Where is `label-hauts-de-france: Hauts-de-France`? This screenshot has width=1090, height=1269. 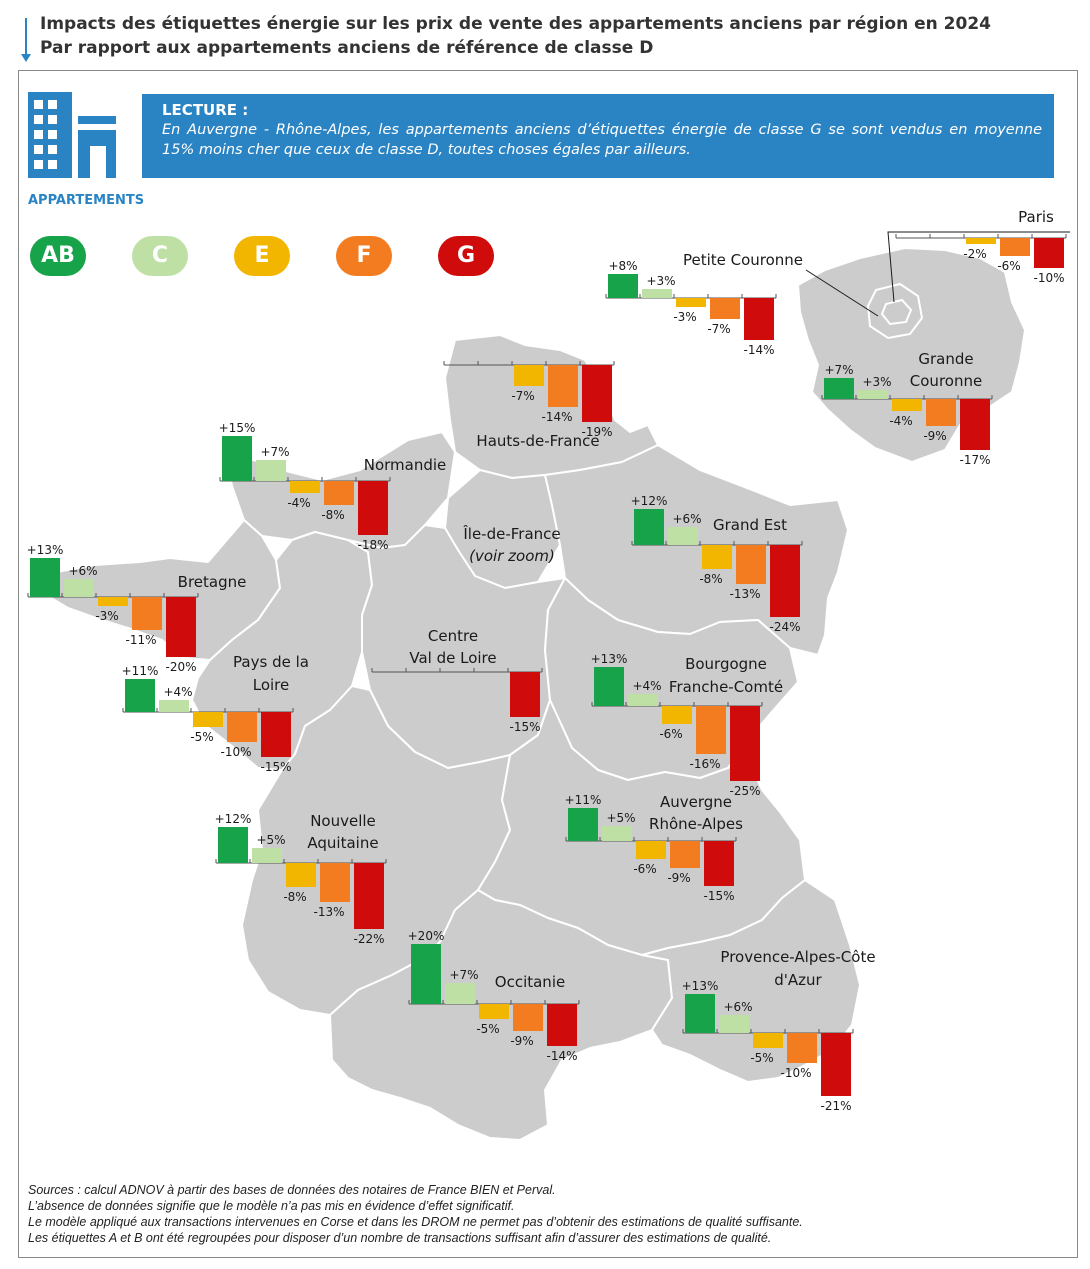 label-hauts-de-france: Hauts-de-France is located at coordinates (537, 441).